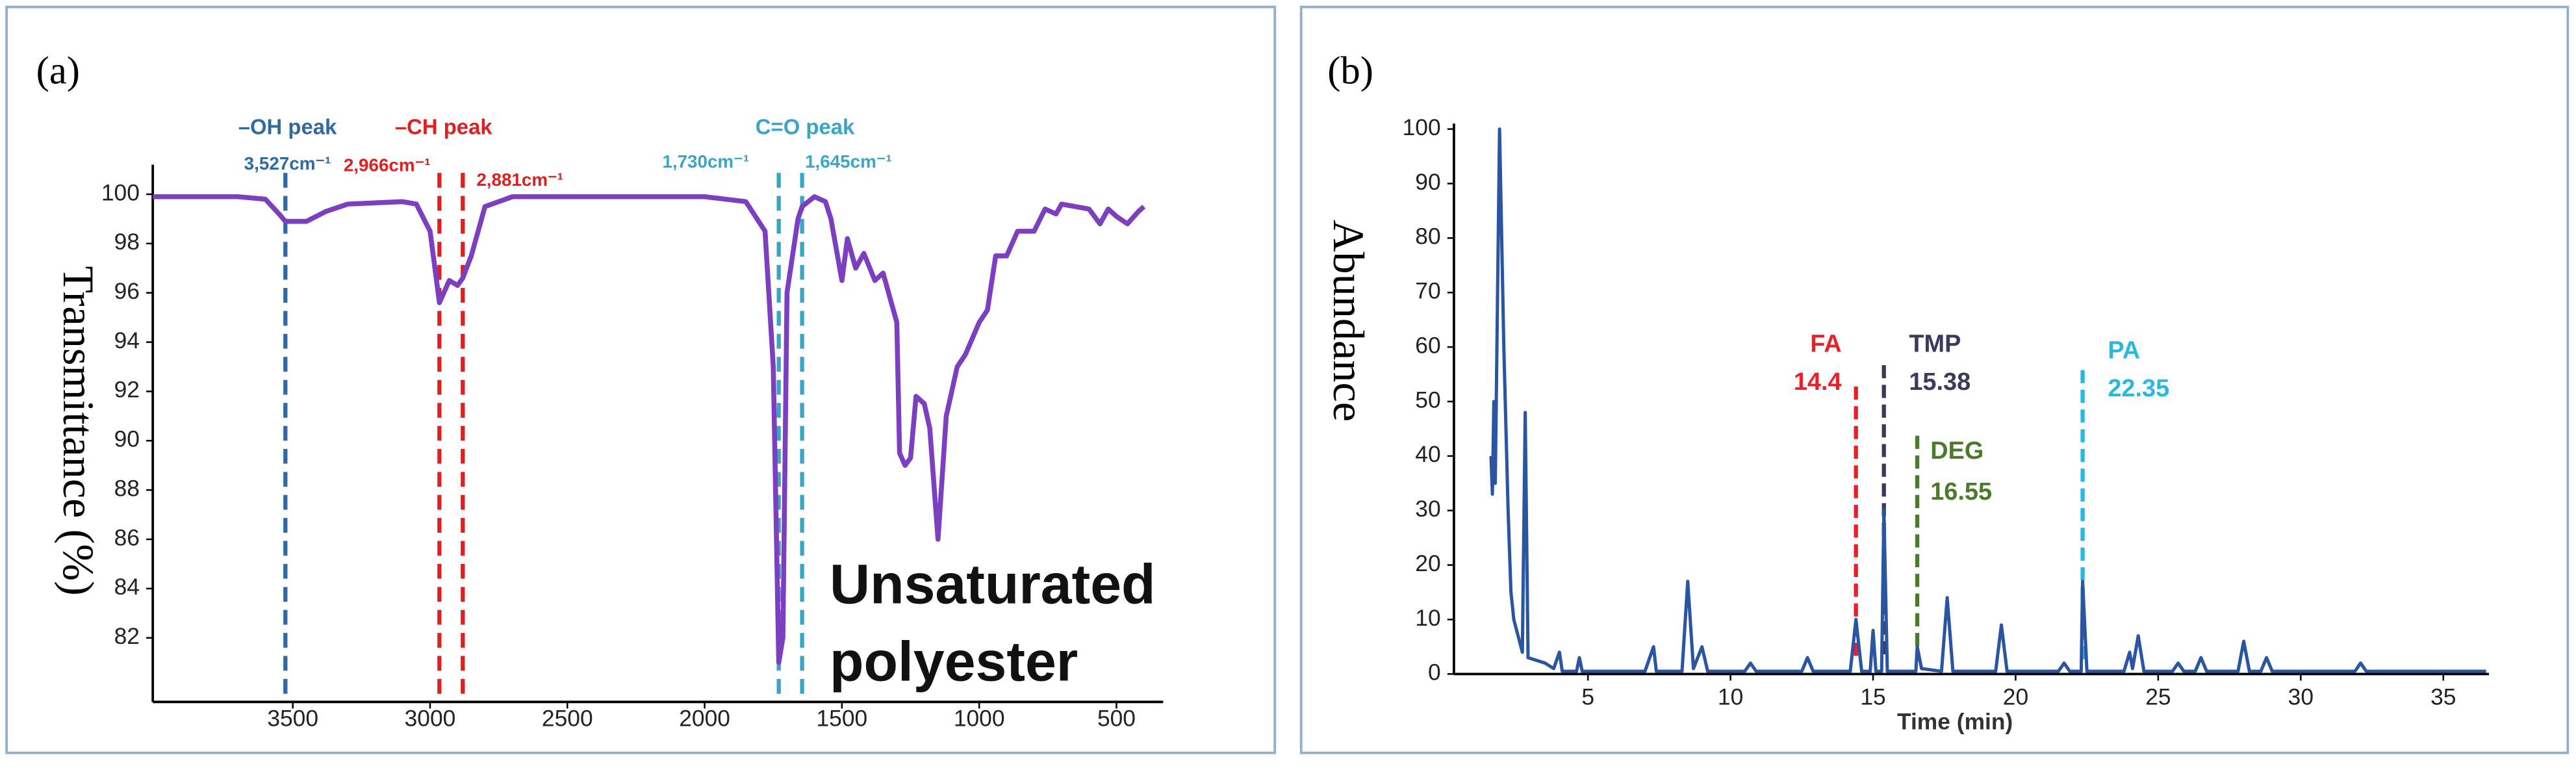  I want to click on x-tick-label: 25, so click(2158, 697).